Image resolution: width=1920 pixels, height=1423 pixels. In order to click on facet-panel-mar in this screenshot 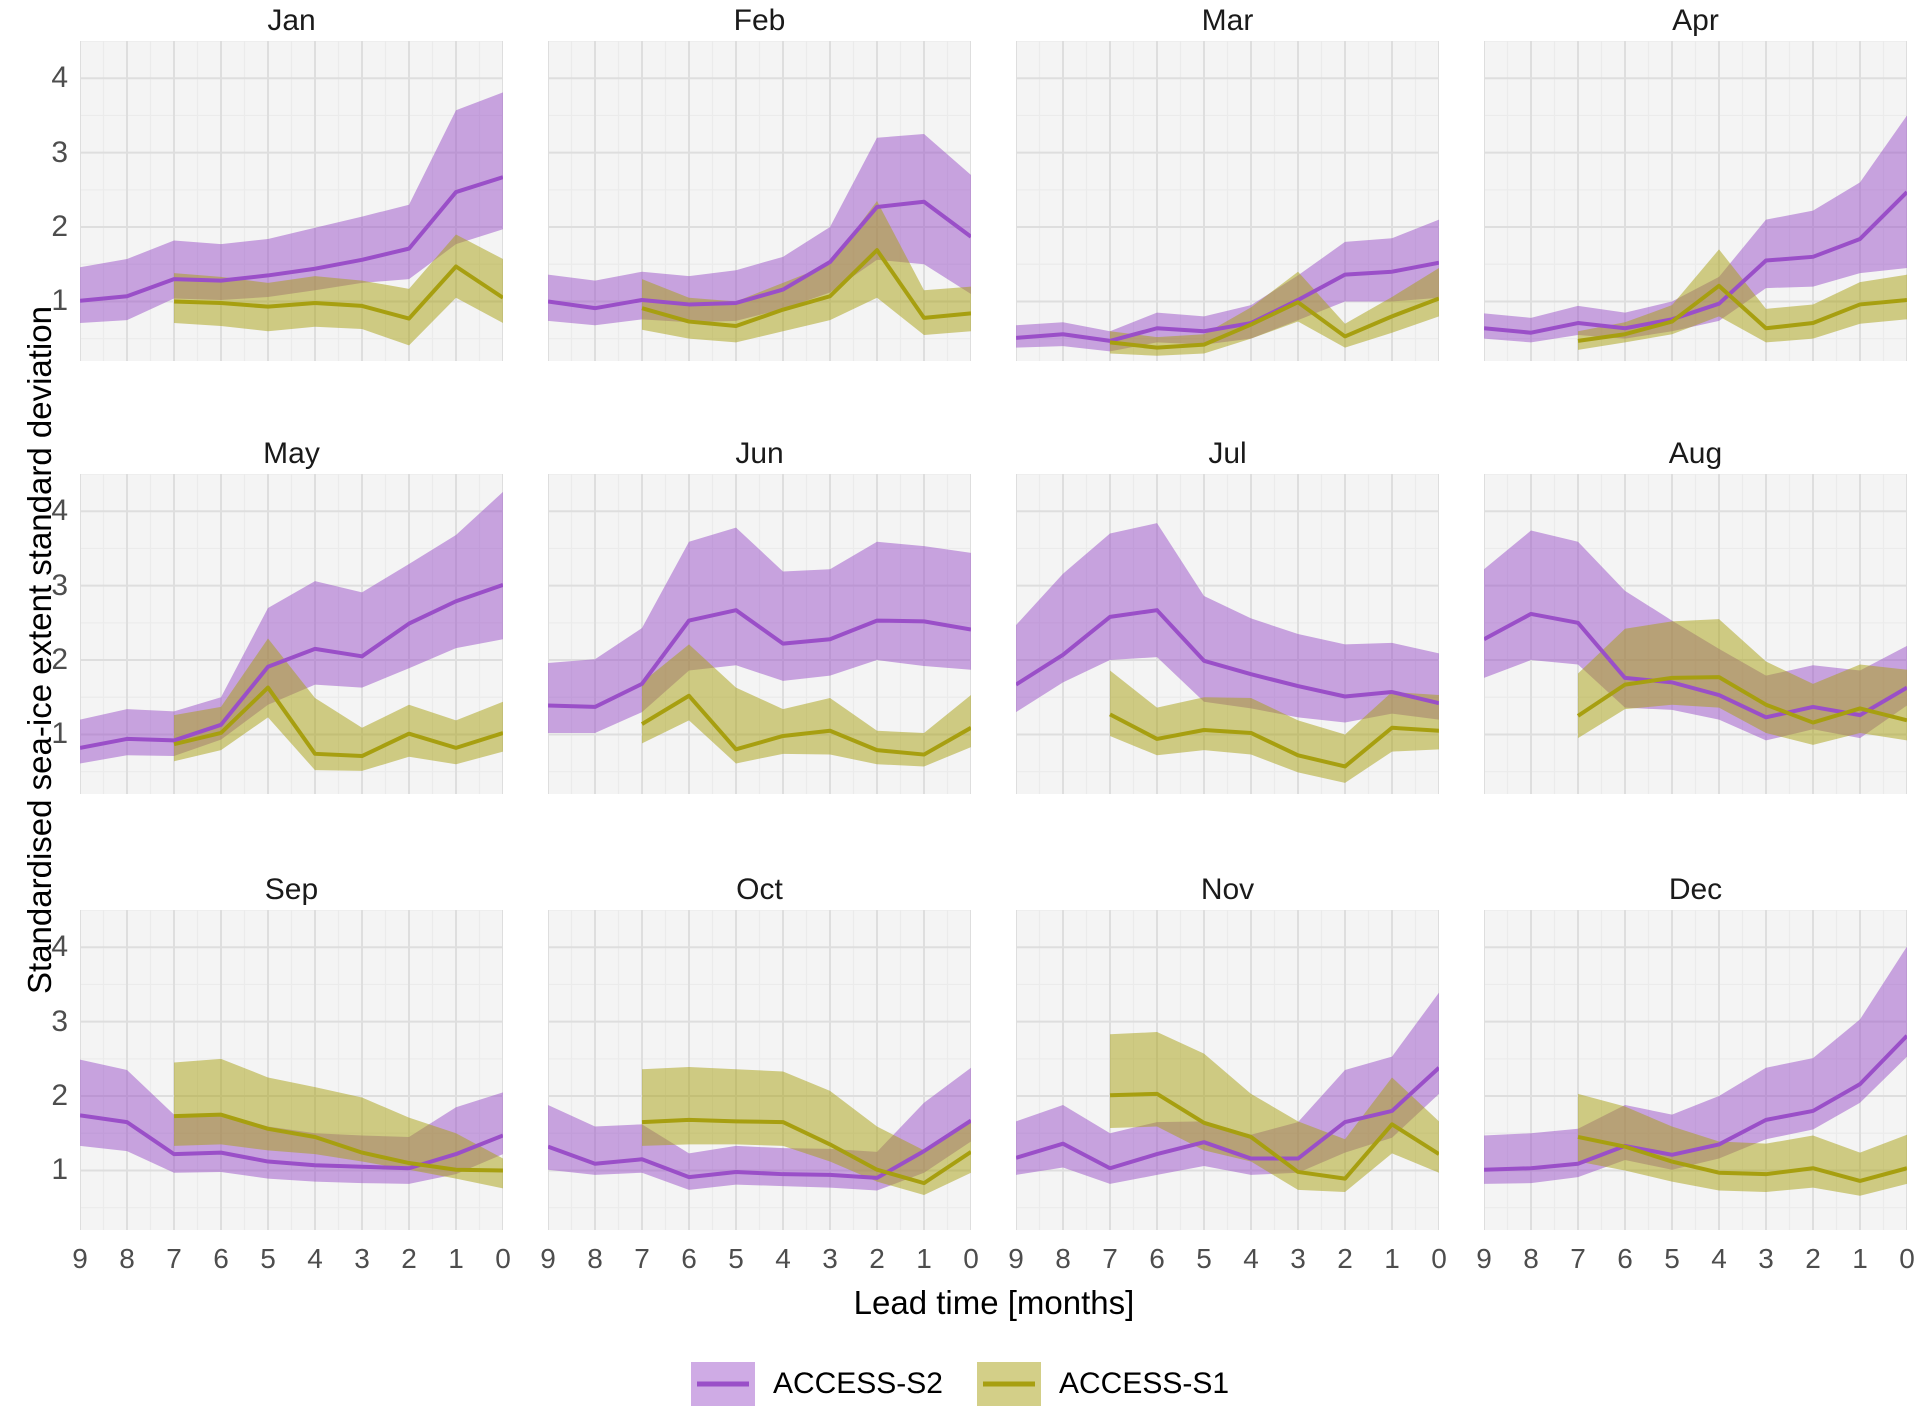, I will do `click(1227, 201)`.